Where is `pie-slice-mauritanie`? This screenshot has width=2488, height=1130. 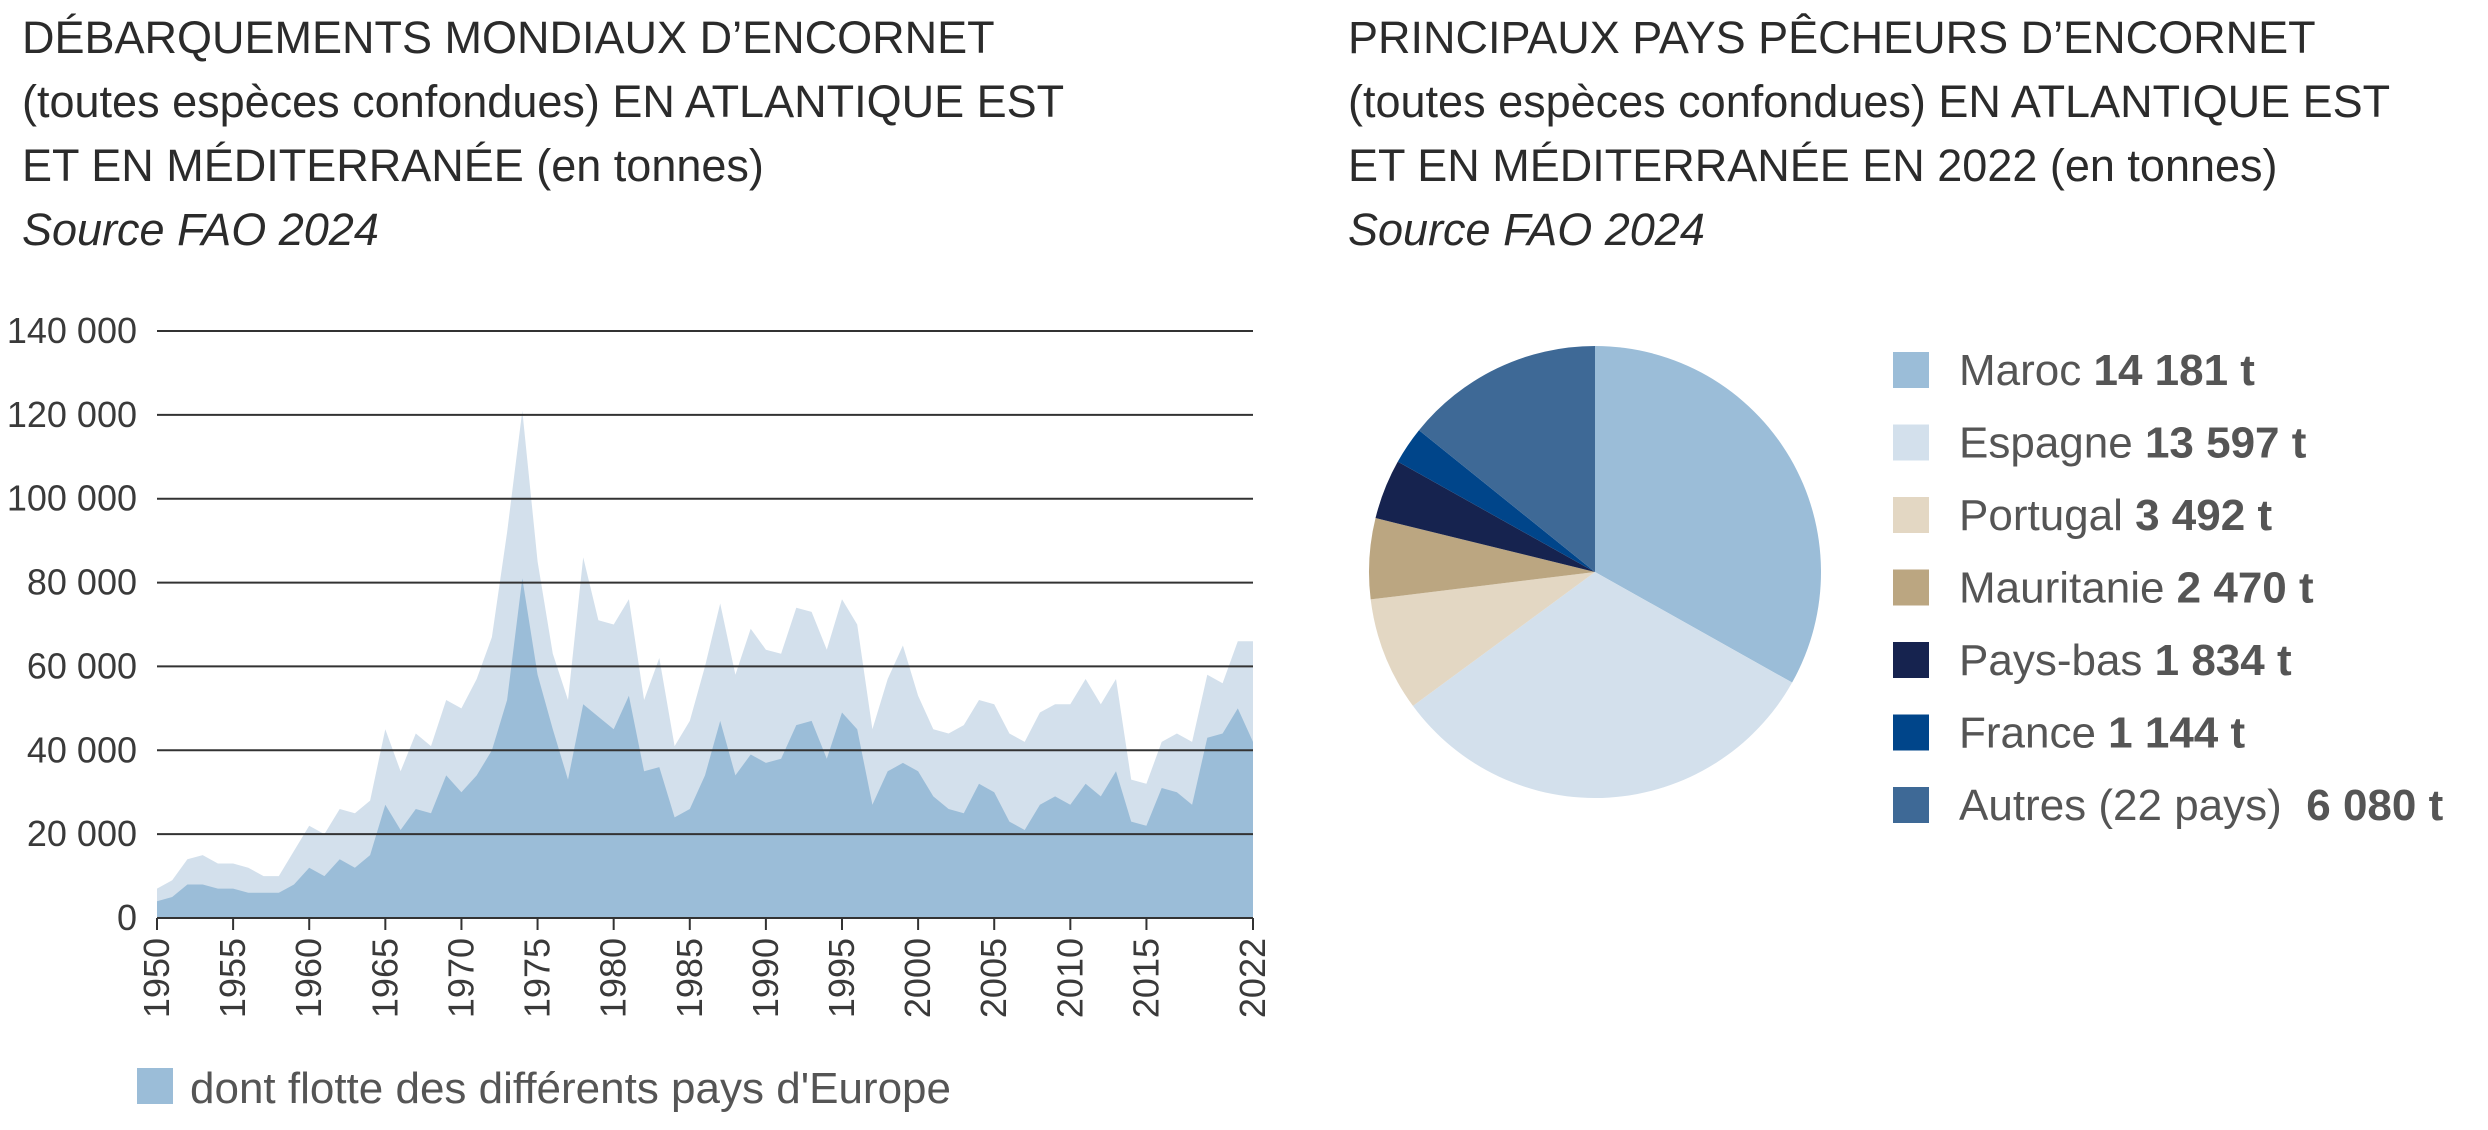
pie-slice-mauritanie is located at coordinates (1481, 559).